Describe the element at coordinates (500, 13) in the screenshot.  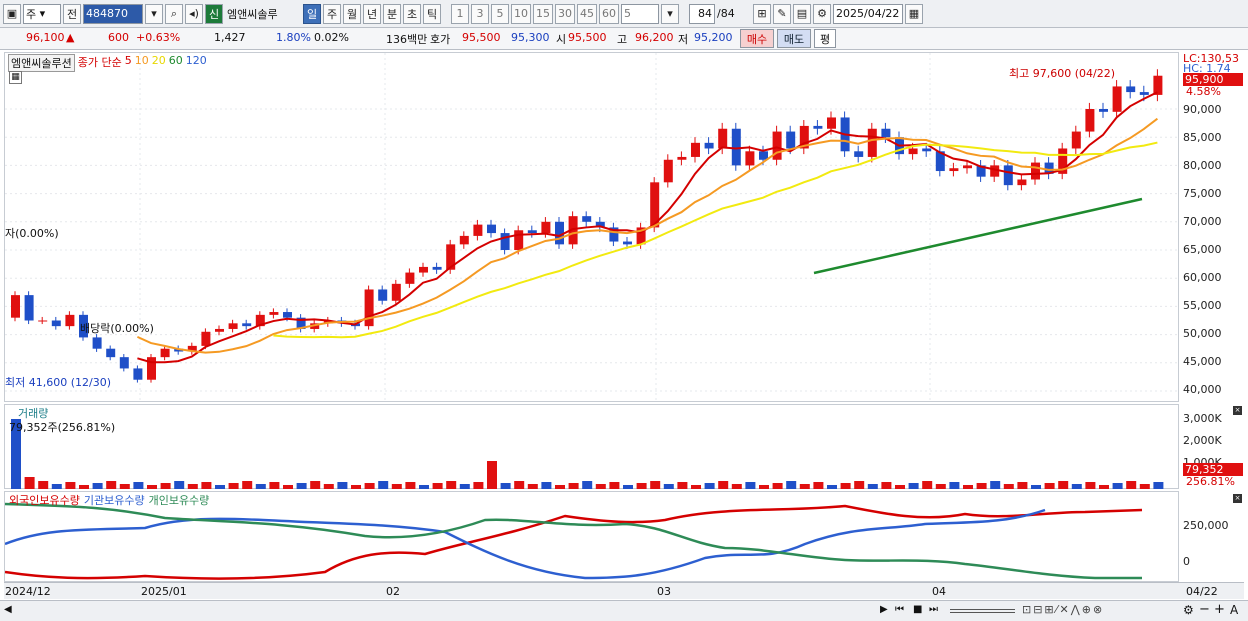
I see `minute-5-button: 5` at that location.